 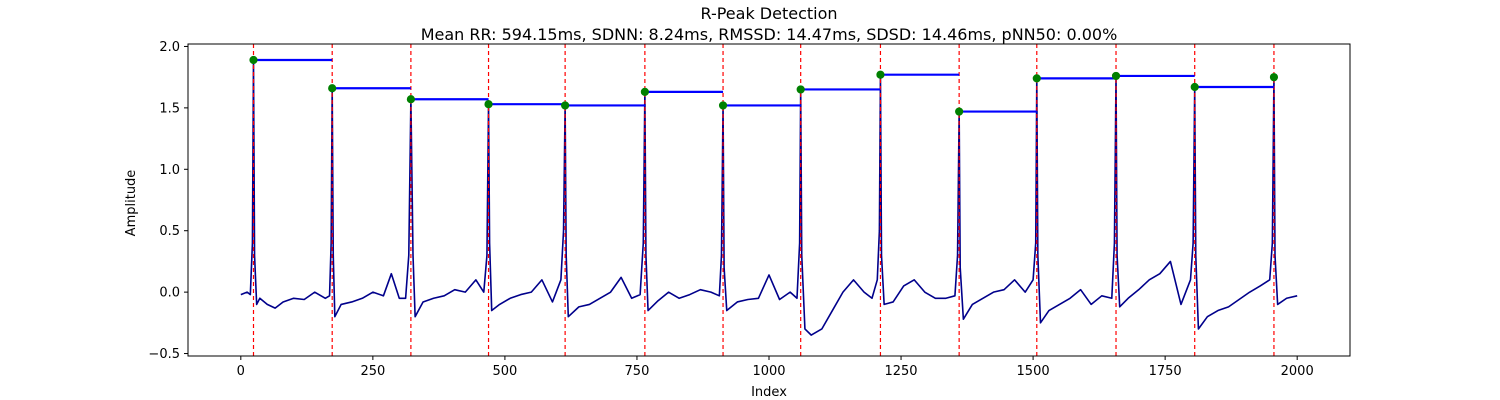 What do you see at coordinates (1297, 371) in the screenshot?
I see `x-tick-label-8: 2000` at bounding box center [1297, 371].